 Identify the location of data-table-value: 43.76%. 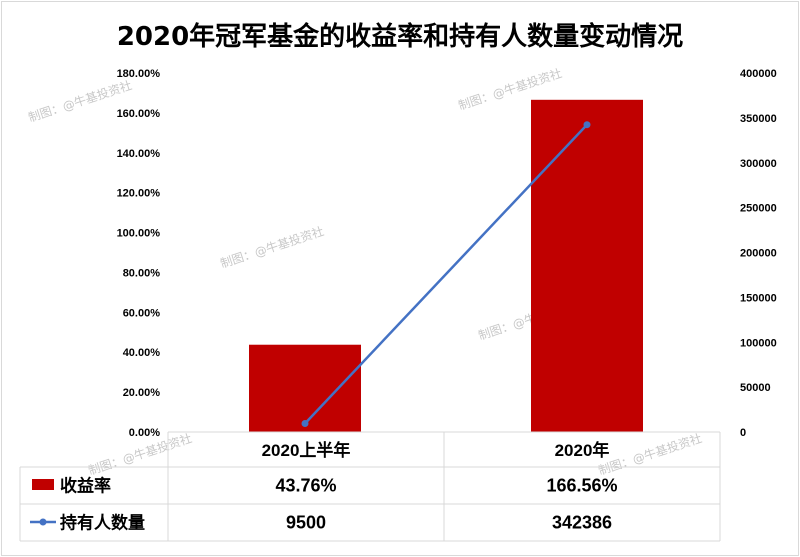
(305, 486).